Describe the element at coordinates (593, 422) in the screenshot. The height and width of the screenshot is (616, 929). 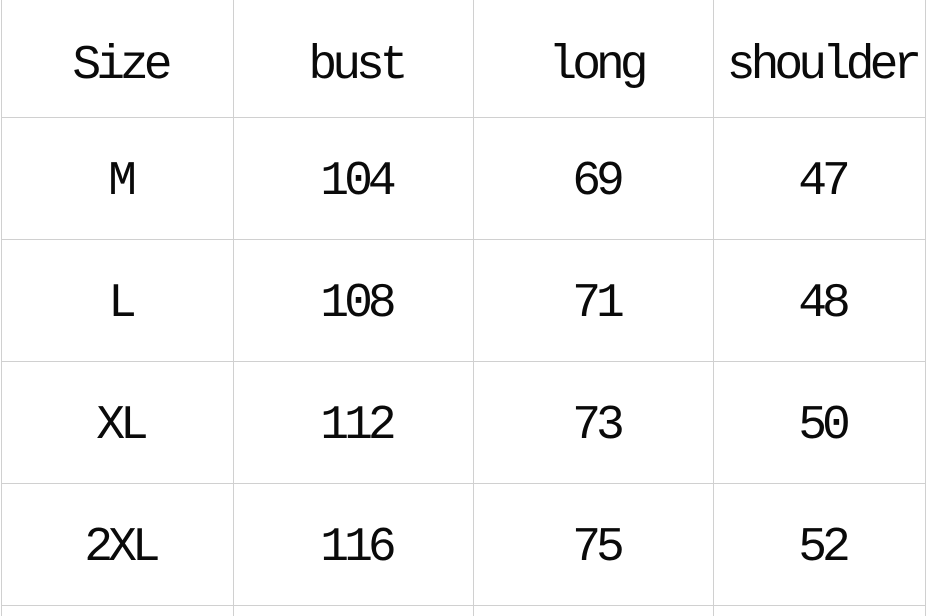
I see `cell-long: 73` at that location.